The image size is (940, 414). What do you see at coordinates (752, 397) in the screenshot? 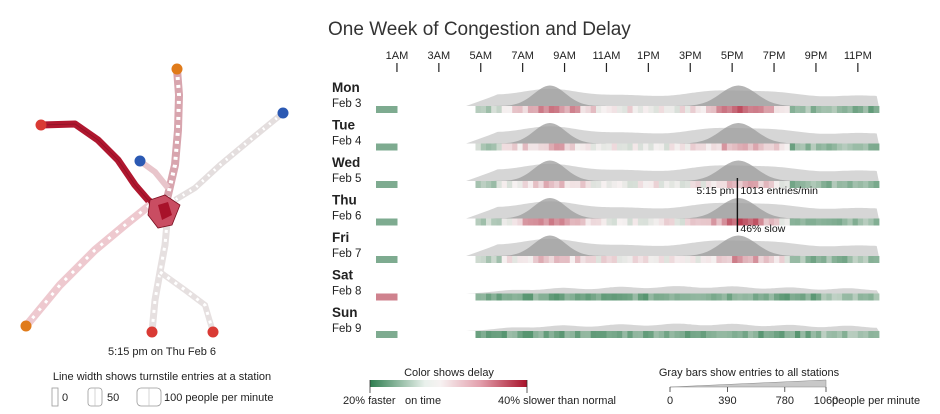
I see `gray-legend-ticks: 0 390 780 1060` at bounding box center [752, 397].